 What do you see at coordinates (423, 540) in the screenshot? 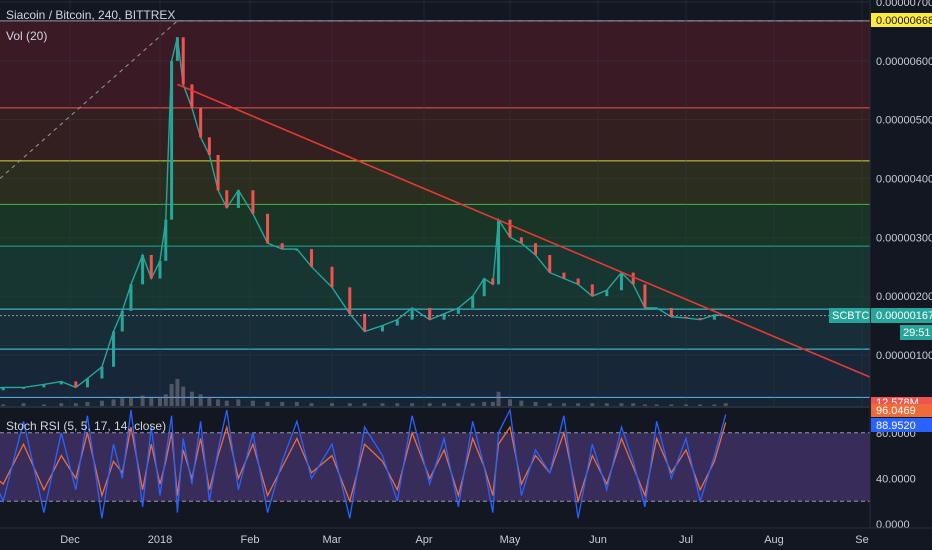
I see `time-tick-label: Apr` at bounding box center [423, 540].